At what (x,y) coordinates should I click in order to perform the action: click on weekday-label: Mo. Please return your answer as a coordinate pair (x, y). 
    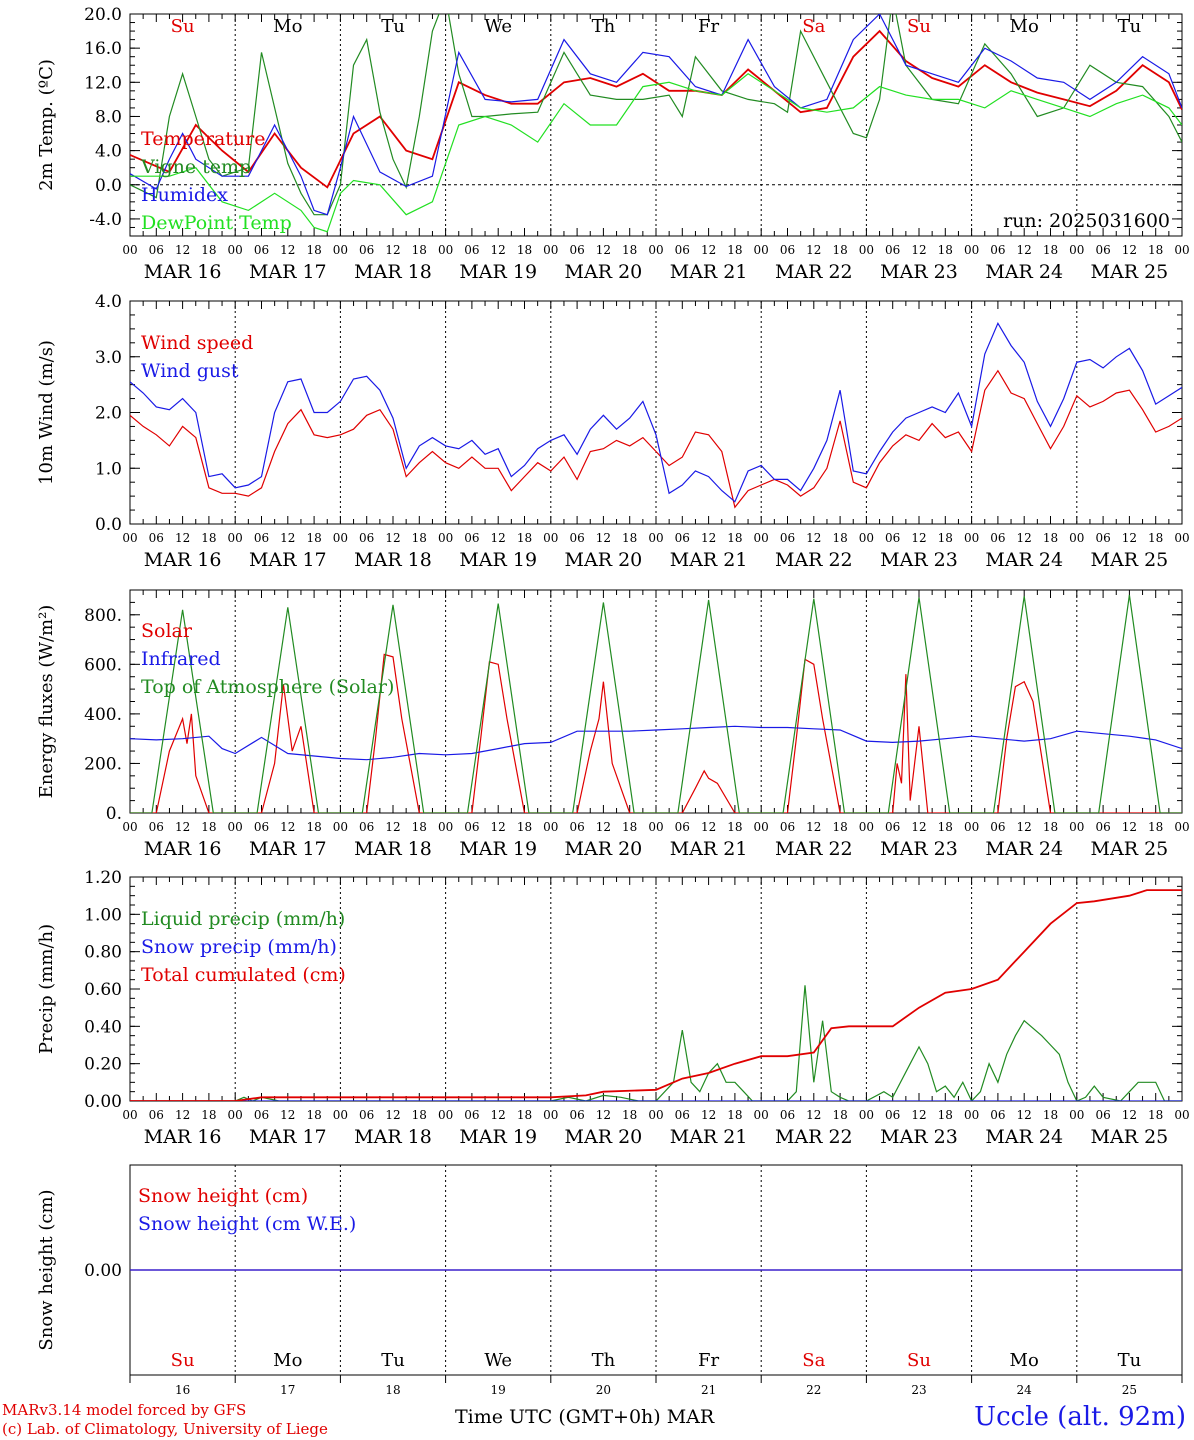
    Looking at the image, I should click on (287, 26).